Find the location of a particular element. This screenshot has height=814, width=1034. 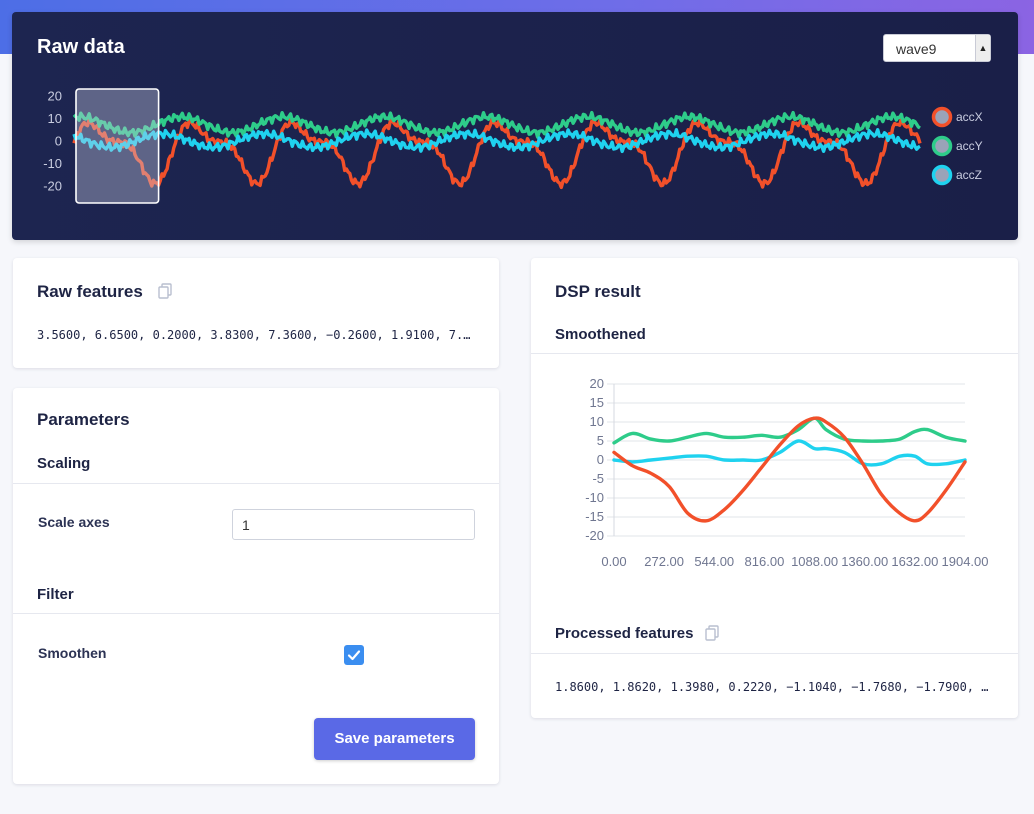

smoothen-checkbox is located at coordinates (354, 655).